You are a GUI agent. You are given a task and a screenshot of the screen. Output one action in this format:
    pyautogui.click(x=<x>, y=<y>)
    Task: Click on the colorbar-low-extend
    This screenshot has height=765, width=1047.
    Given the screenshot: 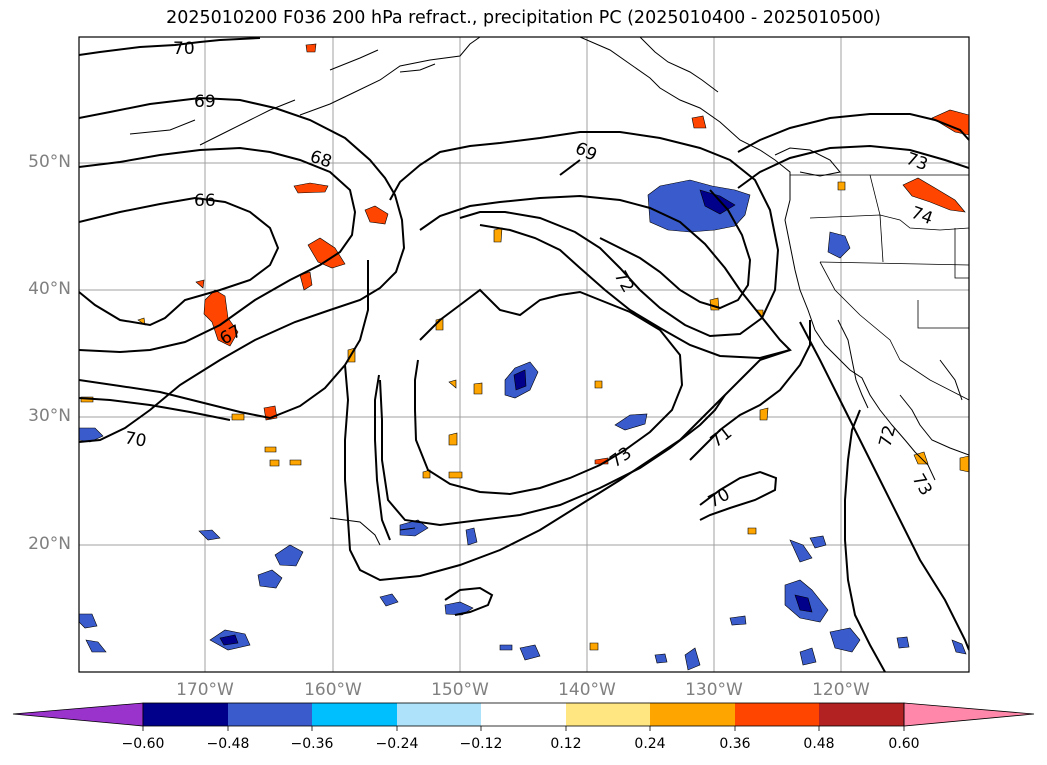 What is the action you would take?
    pyautogui.click(x=78, y=714)
    